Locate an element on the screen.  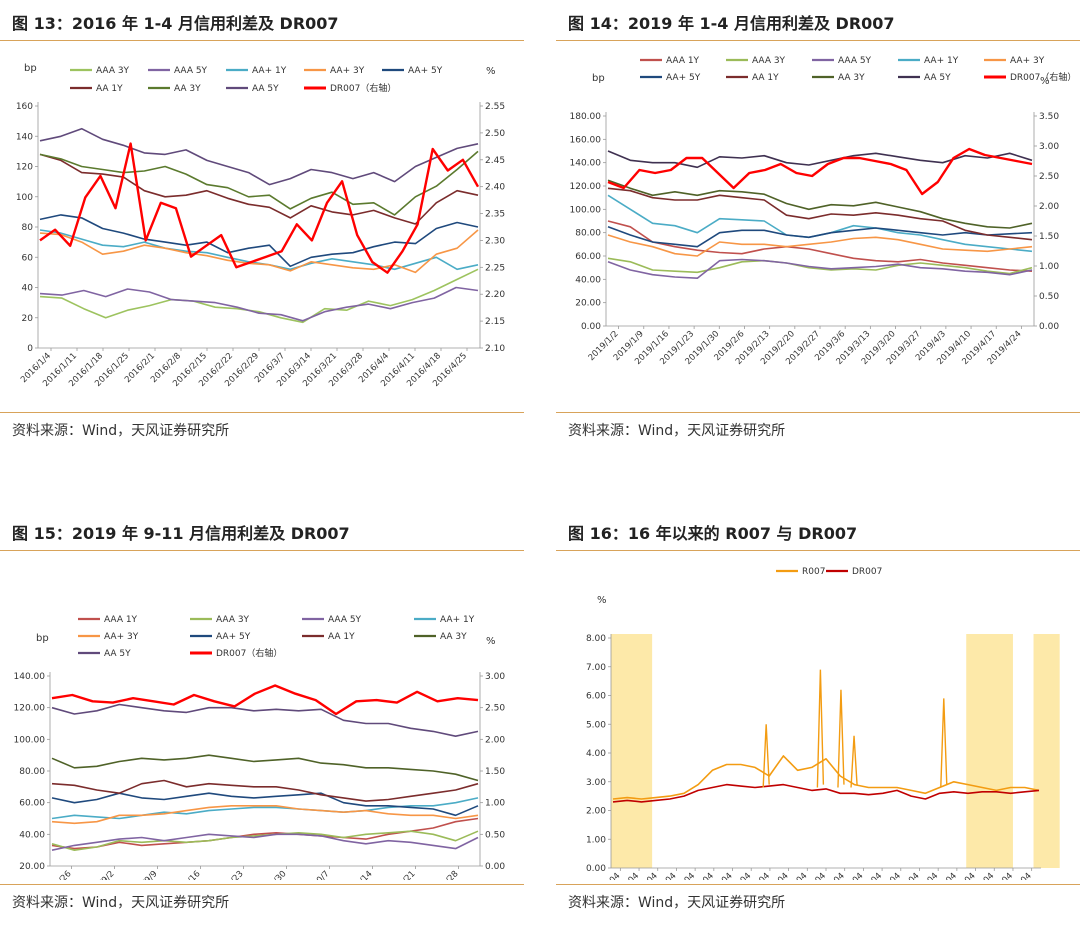
y-tick-label: 4.00 is located at coordinates (596, 754).